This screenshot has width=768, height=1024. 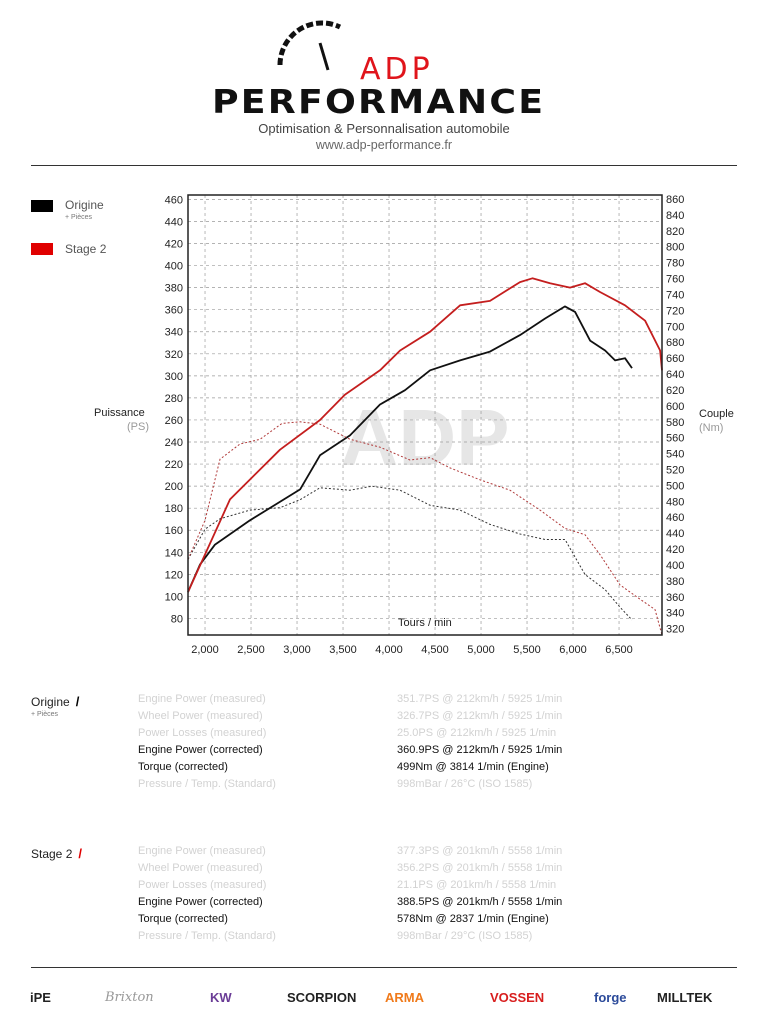 What do you see at coordinates (177, 619) in the screenshot?
I see `y-left-tick-label: 80` at bounding box center [177, 619].